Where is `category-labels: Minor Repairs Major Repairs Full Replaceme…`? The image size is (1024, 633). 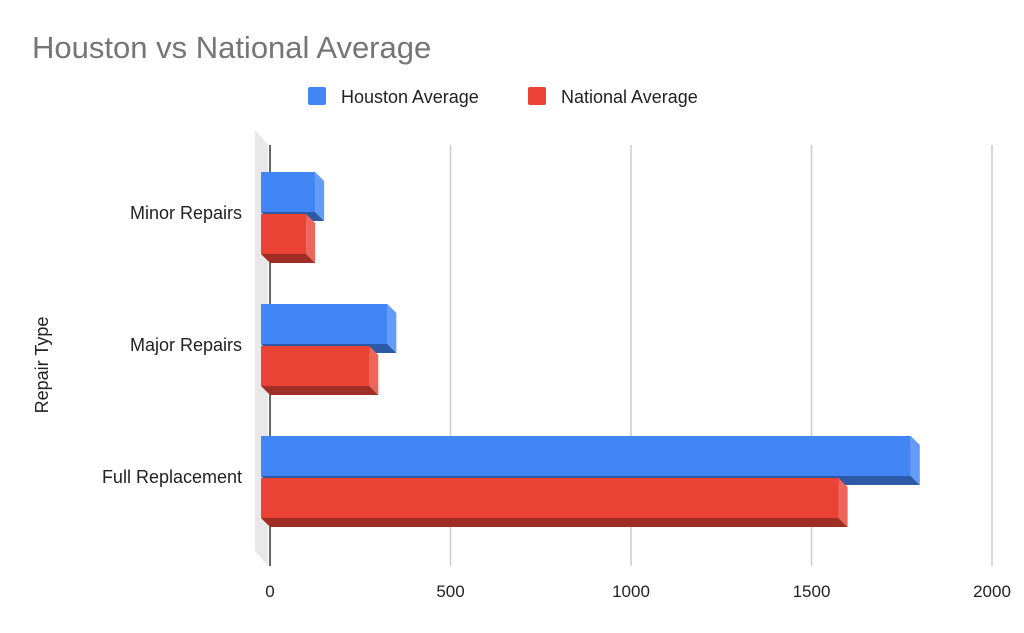
category-labels: Minor Repairs Major Repairs Full Replaceme… is located at coordinates (172, 345).